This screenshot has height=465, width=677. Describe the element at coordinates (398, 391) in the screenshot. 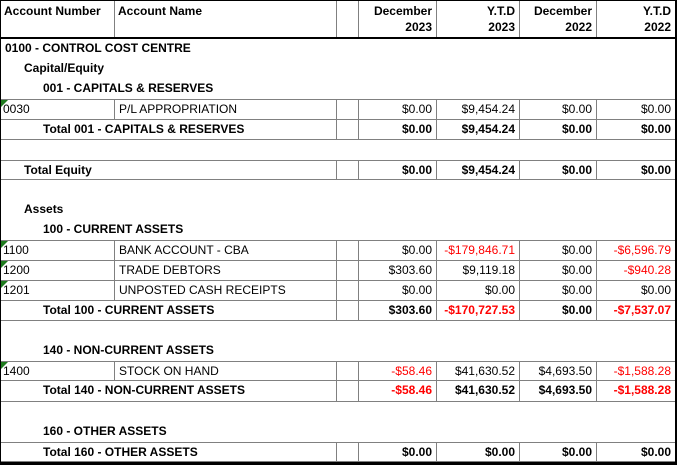

I see `total-value-cell: -$58.46` at that location.